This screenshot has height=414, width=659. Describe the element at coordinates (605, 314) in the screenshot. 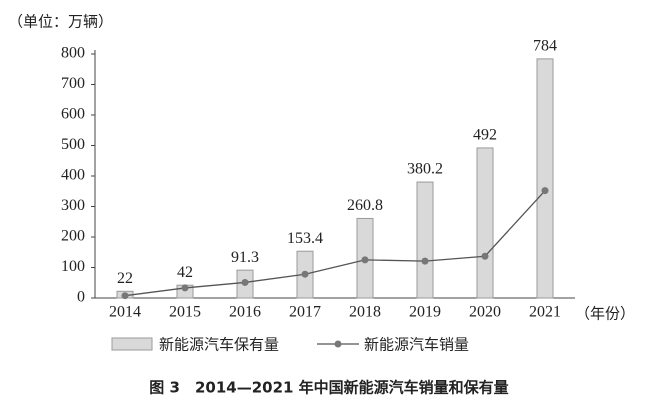

I see `x-axis-label: （年份）` at that location.